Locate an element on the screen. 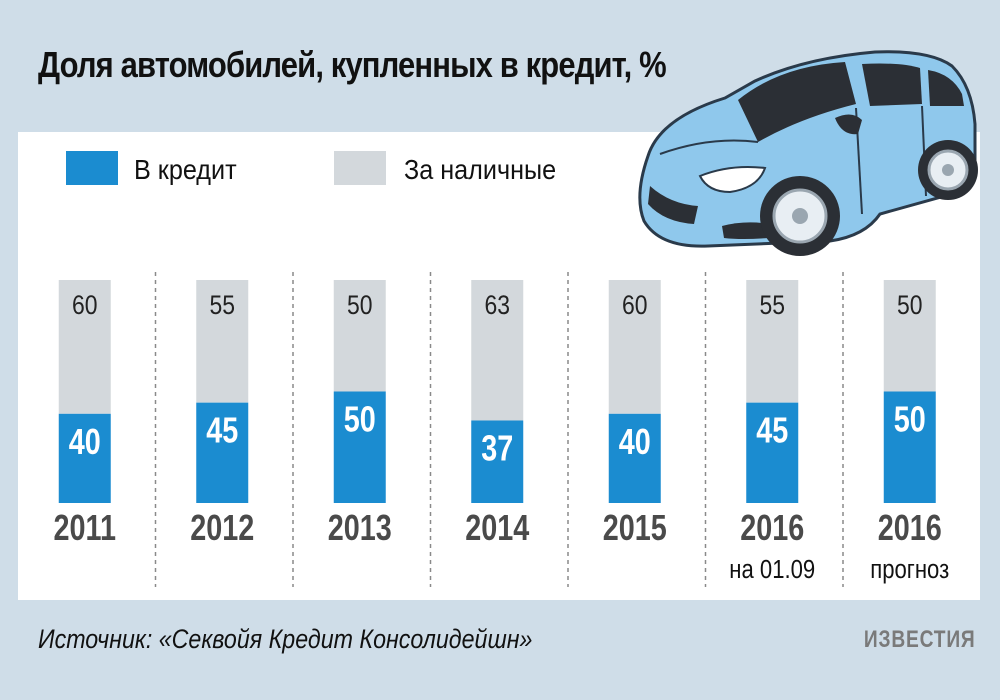 This screenshot has height=700, width=1000. legend-swatch-cash is located at coordinates (360, 168).